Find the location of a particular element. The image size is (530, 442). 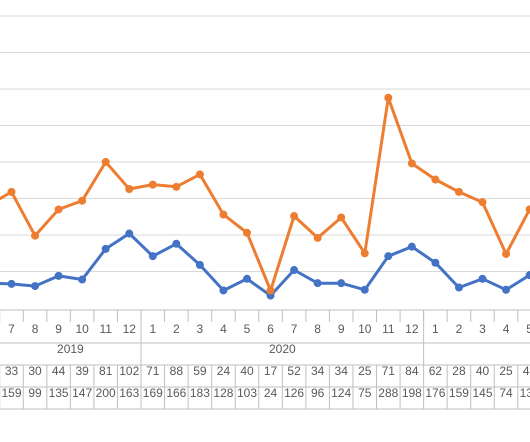

table-cell-value: 28 is located at coordinates (459, 371).